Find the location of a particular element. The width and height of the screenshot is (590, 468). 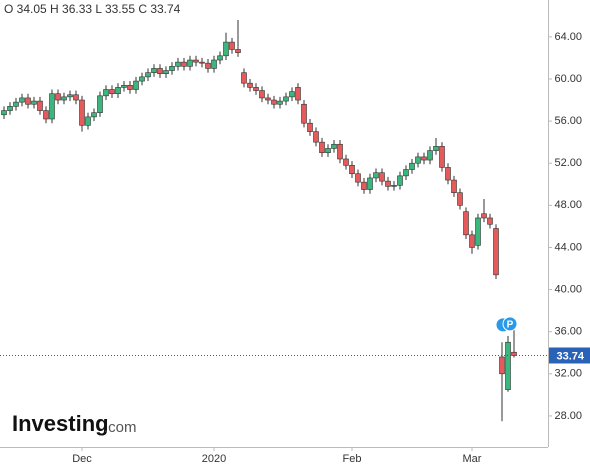

y-tick-label: 36.00 is located at coordinates (568, 332).